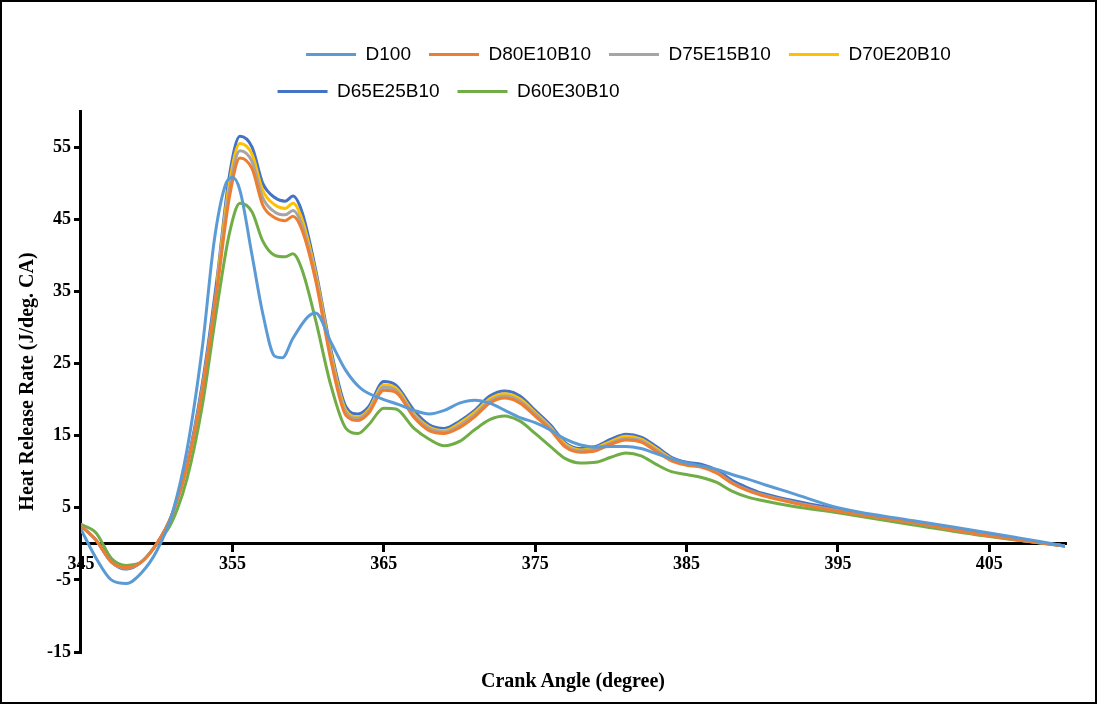  I want to click on legend-label: D60E30B10, so click(568, 90).